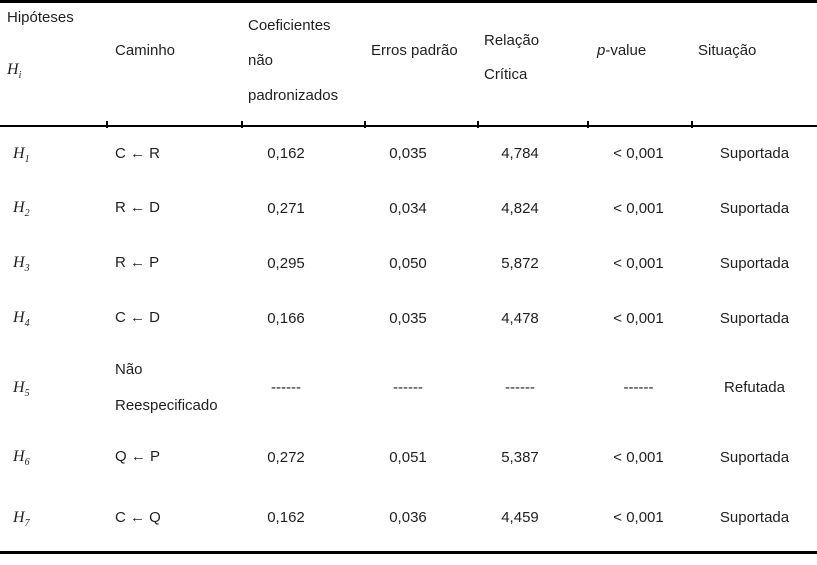  Describe the element at coordinates (286, 208) in the screenshot. I see `coeficiente-cell: 0,271` at that location.